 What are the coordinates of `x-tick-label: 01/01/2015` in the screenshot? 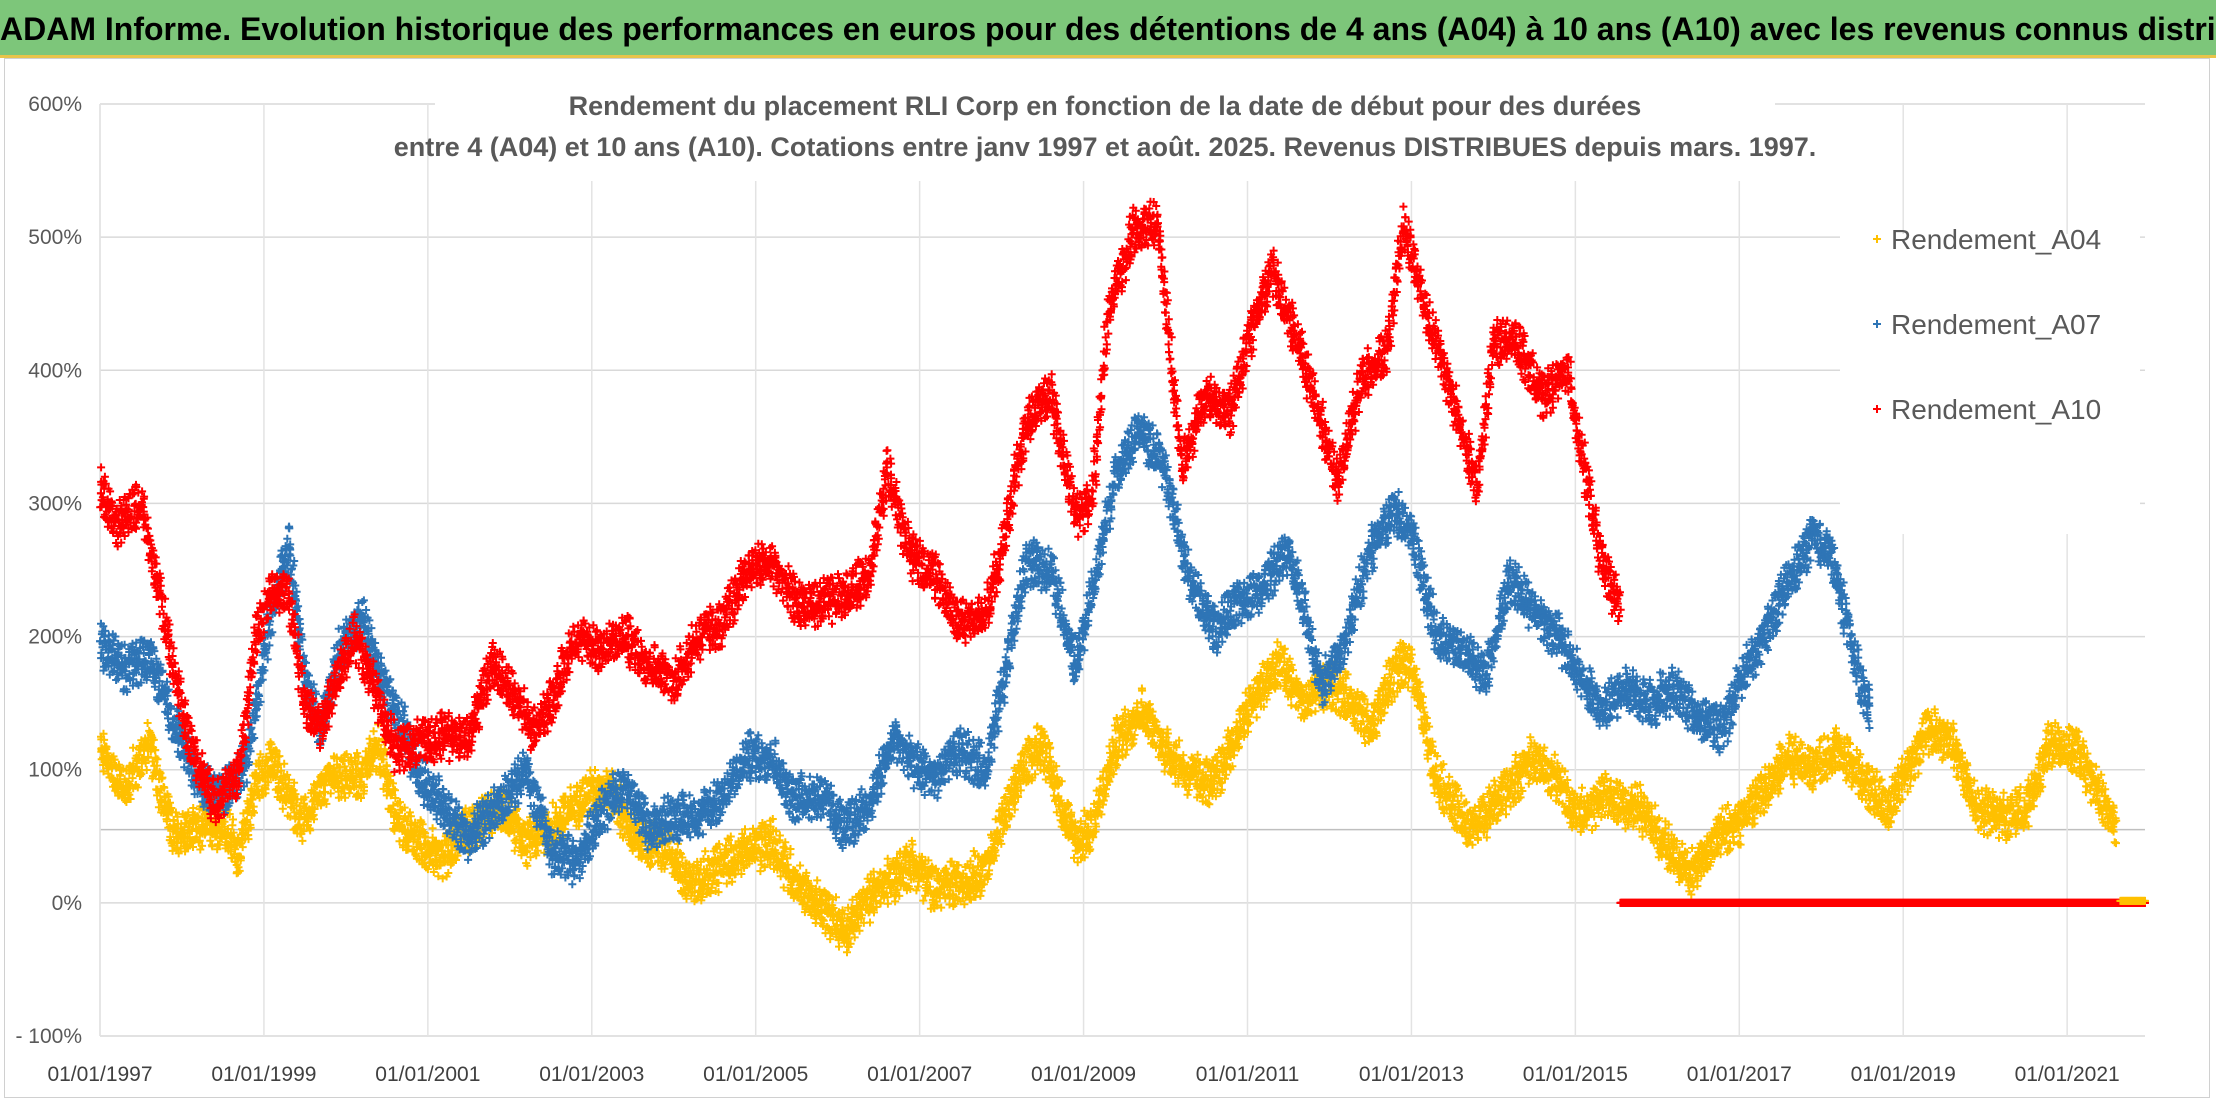 It's located at (1575, 1074).